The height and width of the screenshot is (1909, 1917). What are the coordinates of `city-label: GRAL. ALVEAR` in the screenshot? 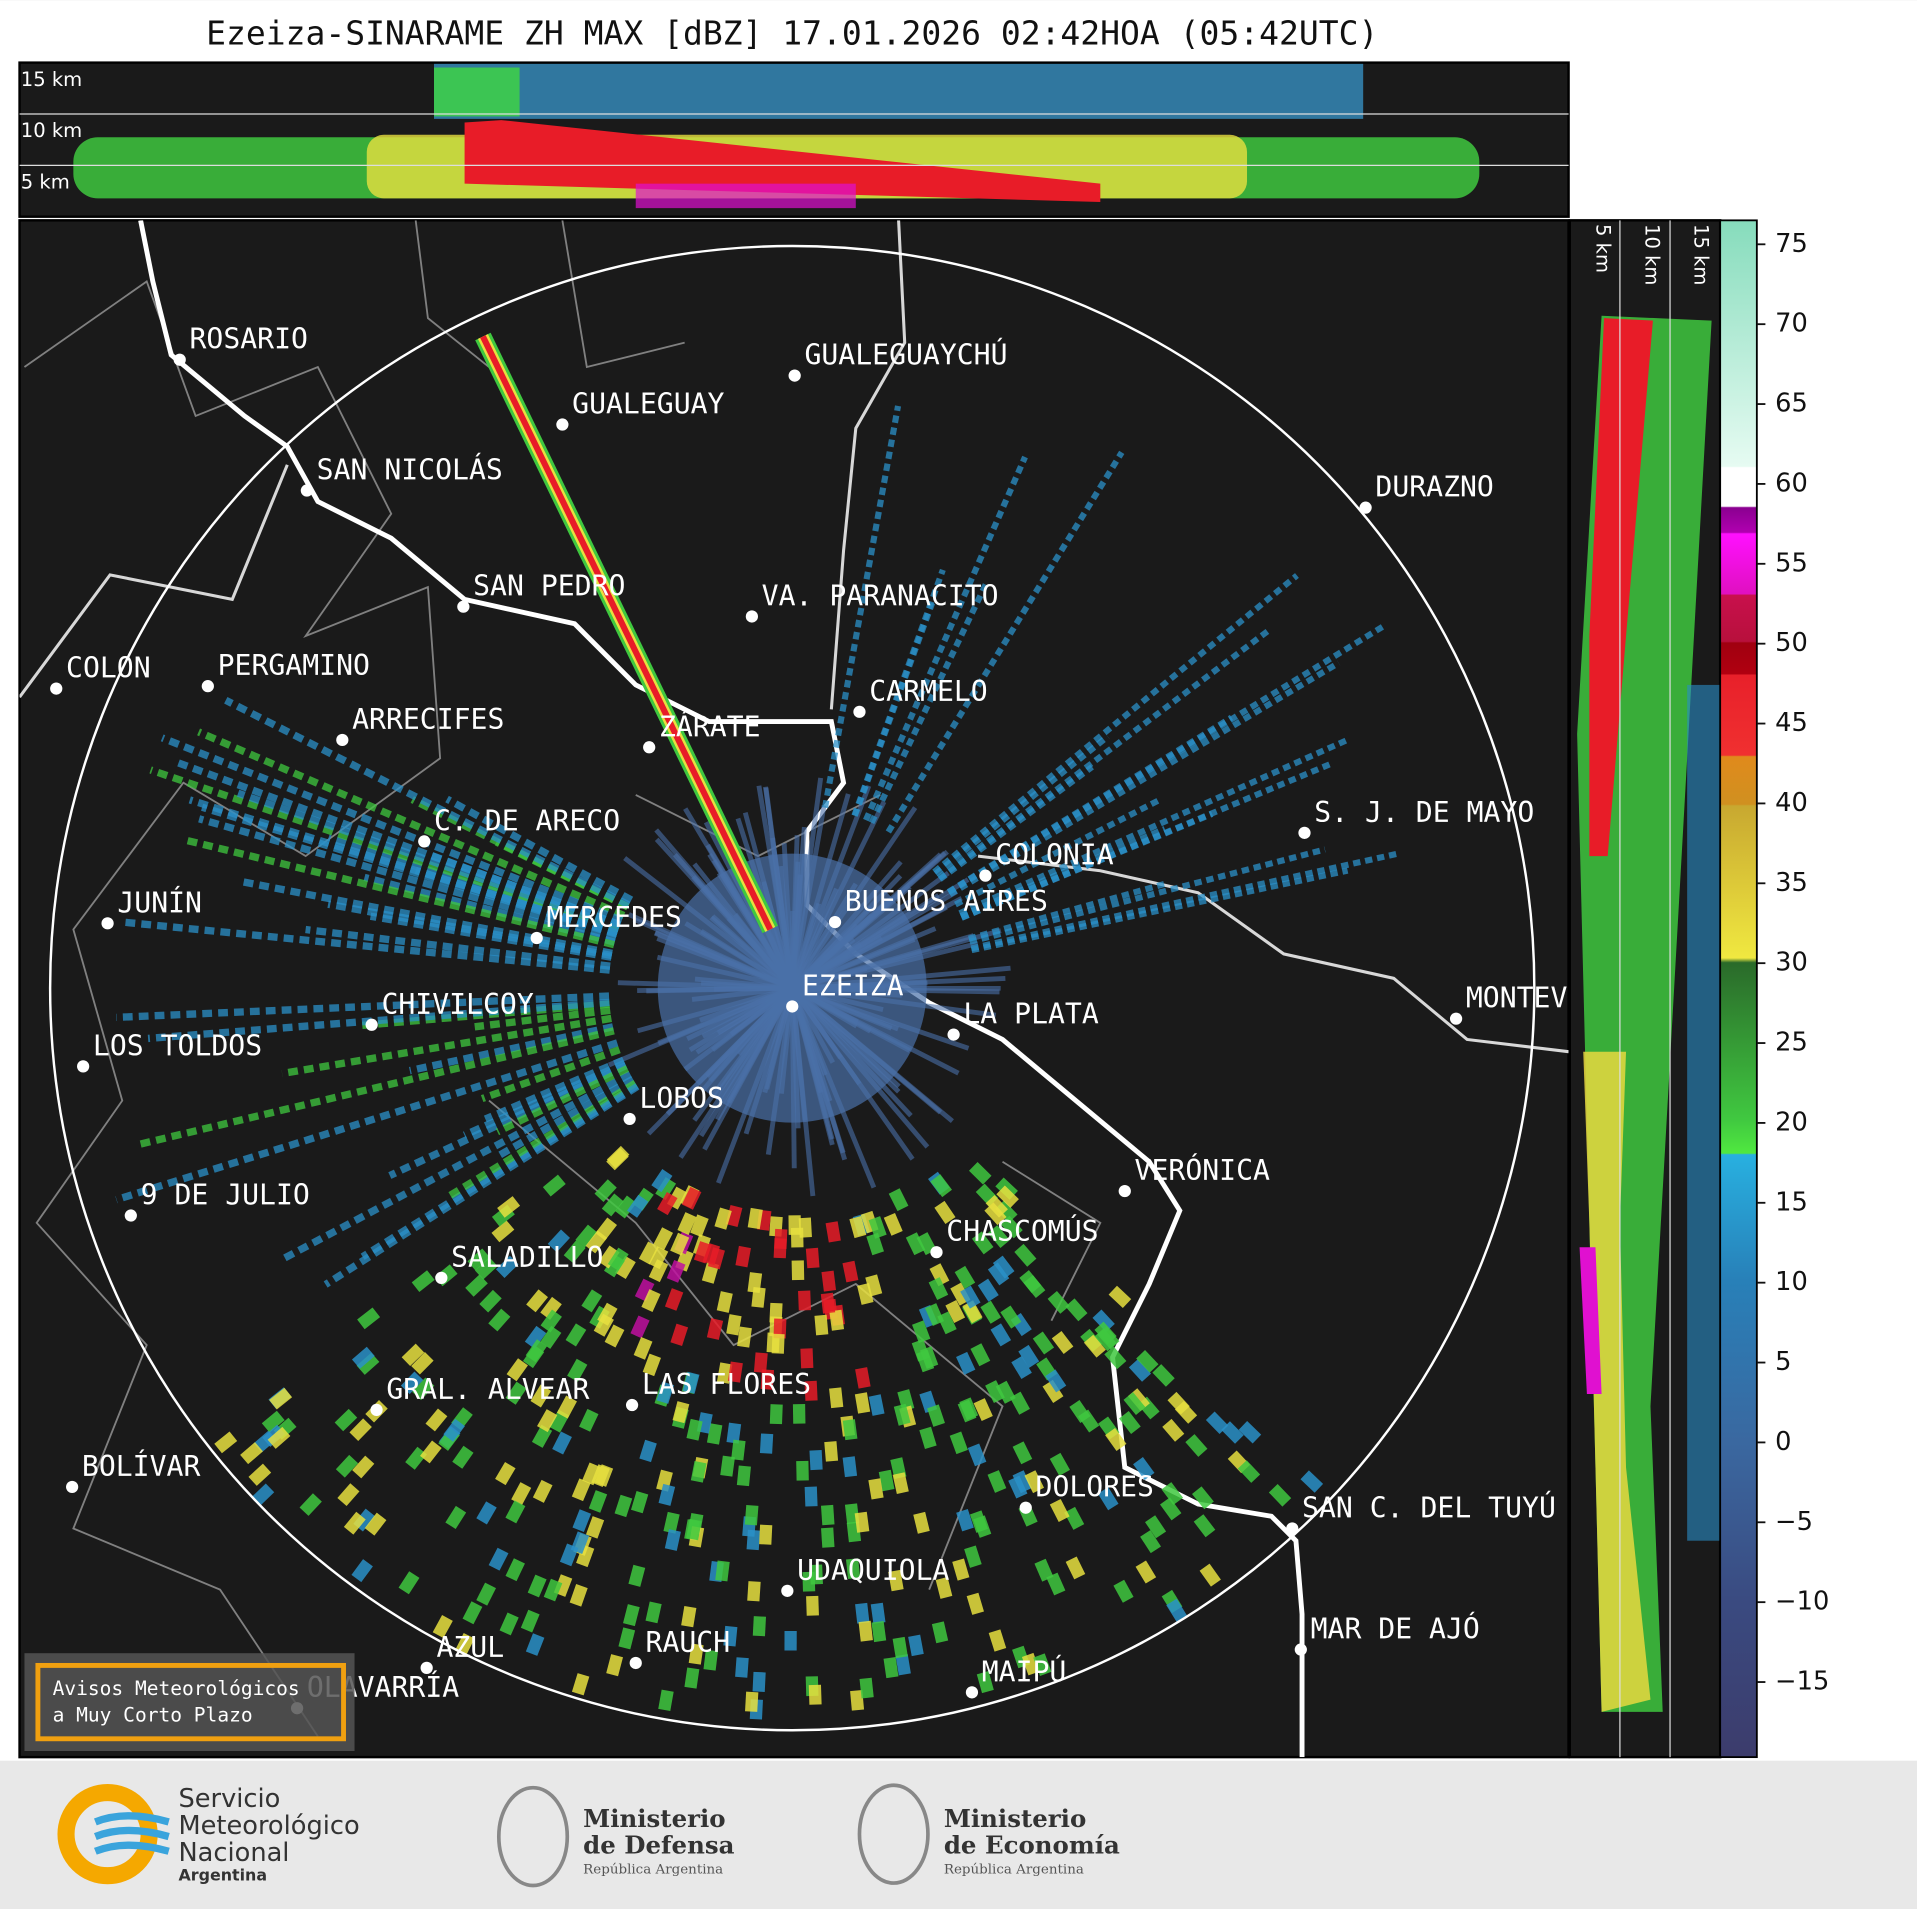 It's located at (487, 1389).